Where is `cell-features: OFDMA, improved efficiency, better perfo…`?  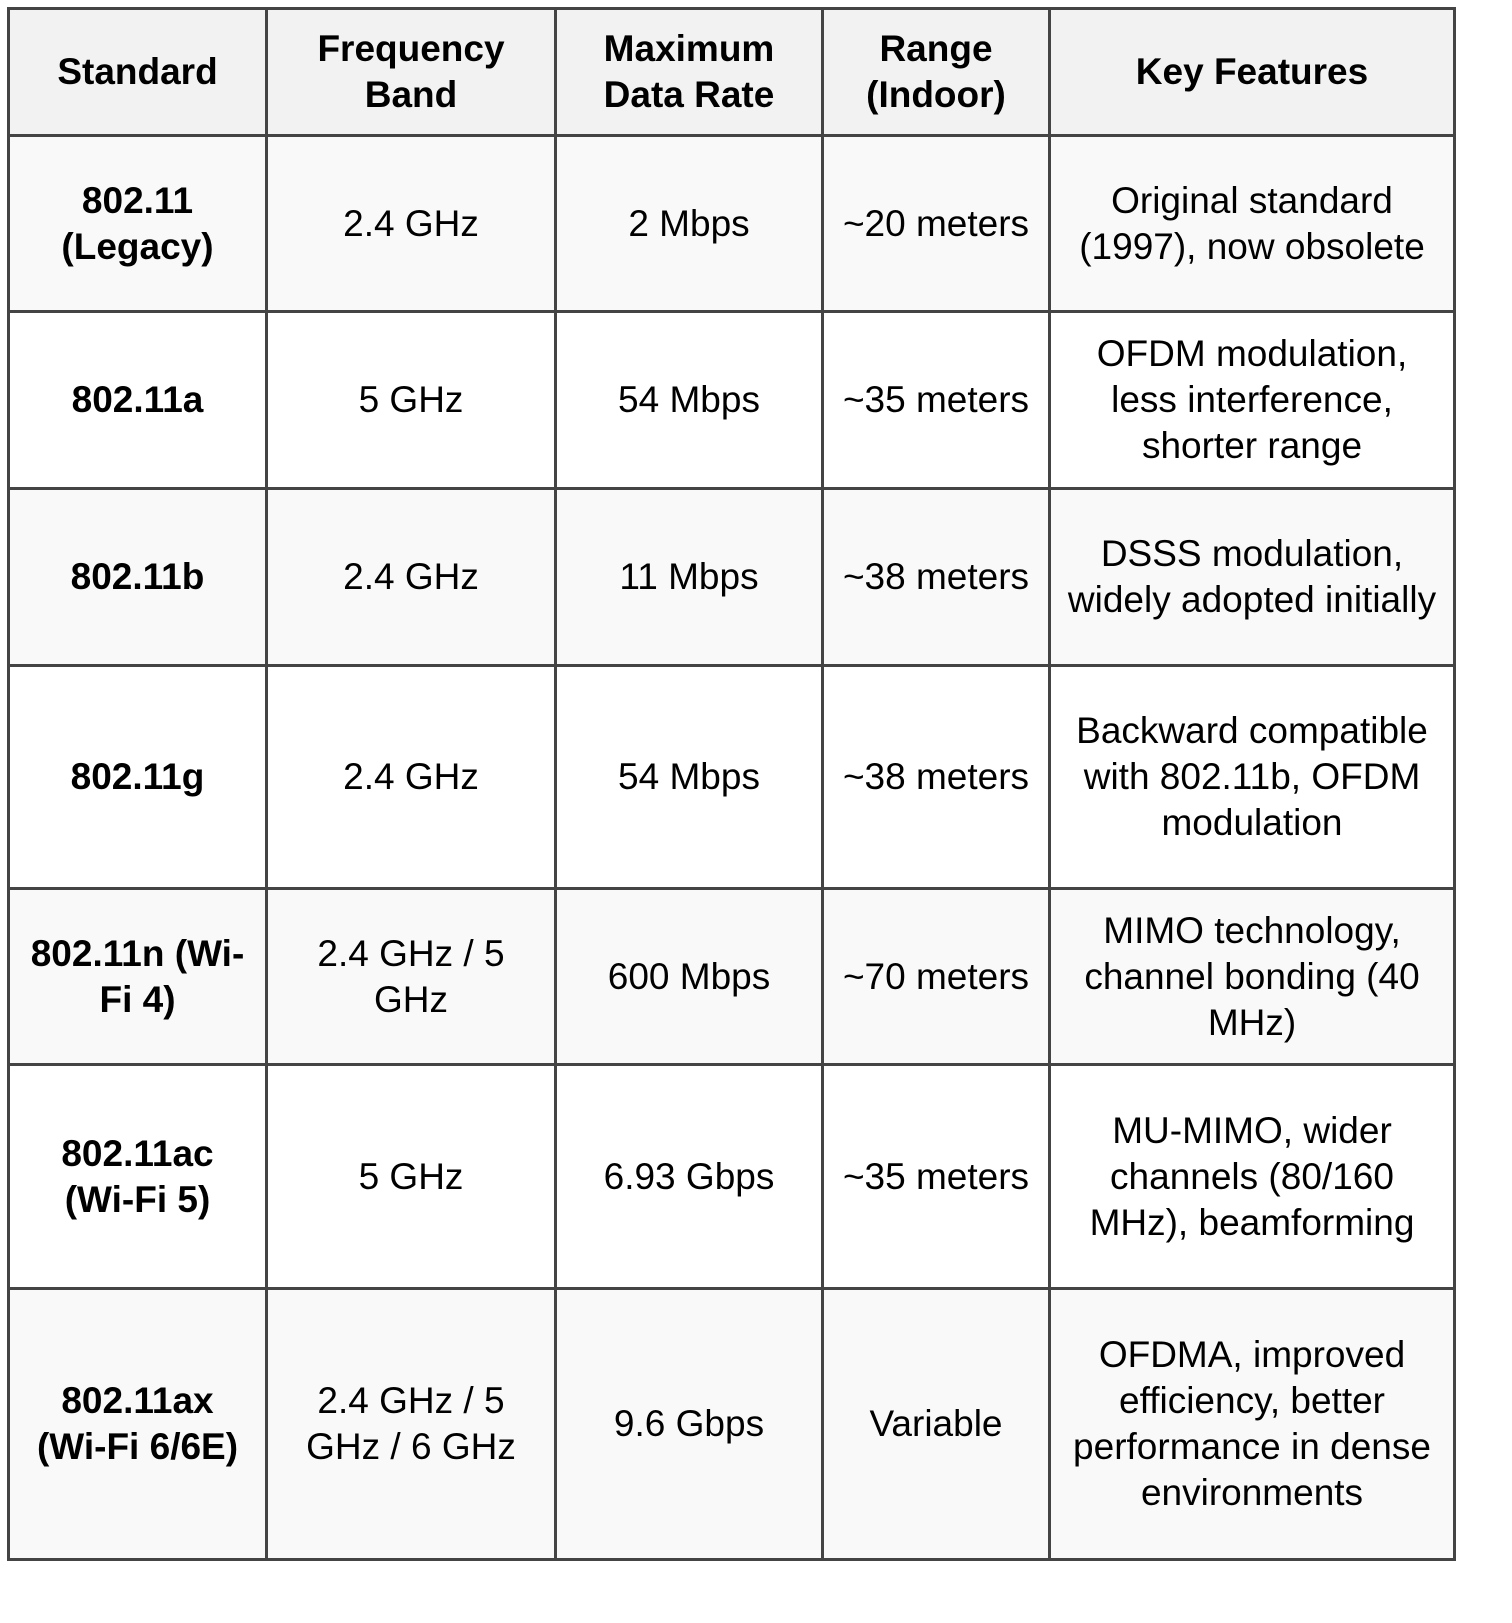 cell-features: OFDMA, improved efficiency, better perfo… is located at coordinates (1252, 1424).